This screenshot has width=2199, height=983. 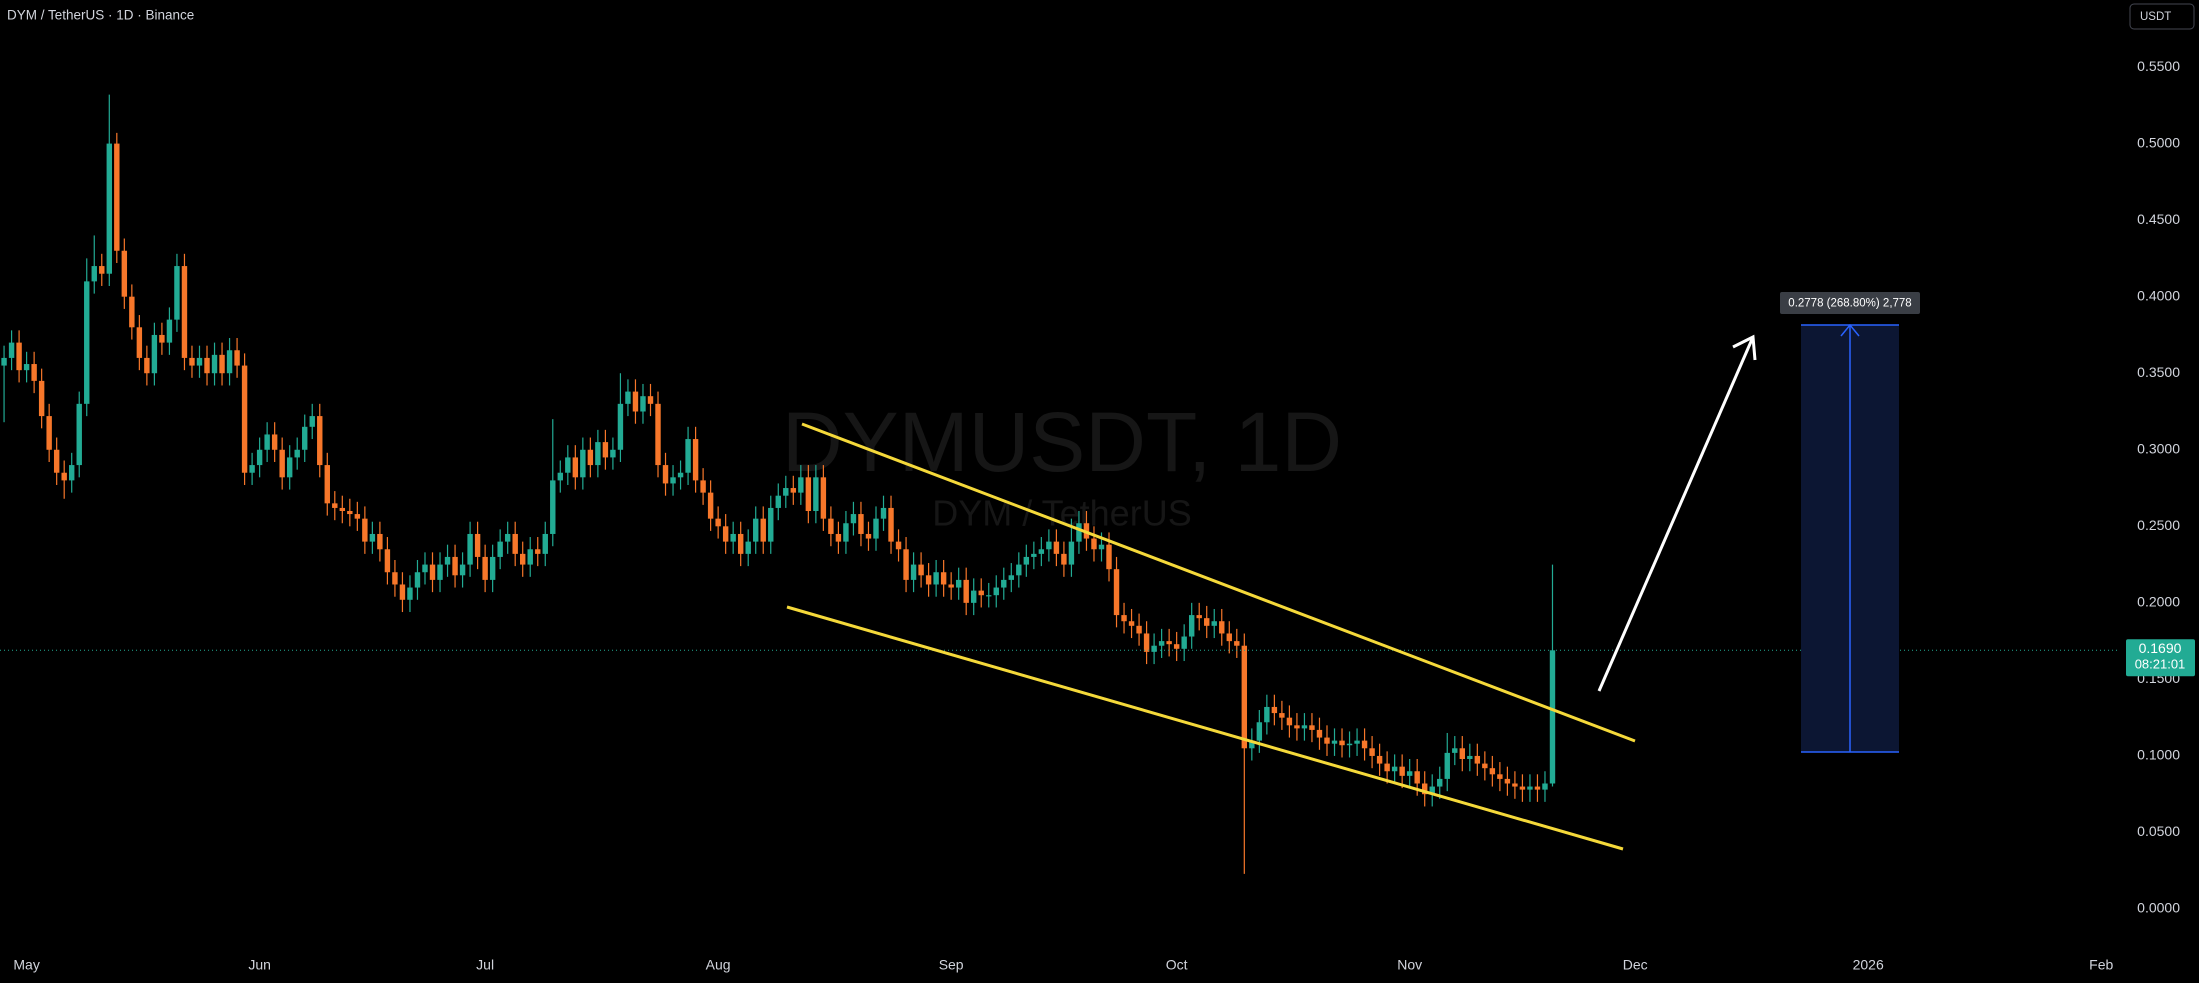 I want to click on x-tick-label: 2026, so click(x=1868, y=965).